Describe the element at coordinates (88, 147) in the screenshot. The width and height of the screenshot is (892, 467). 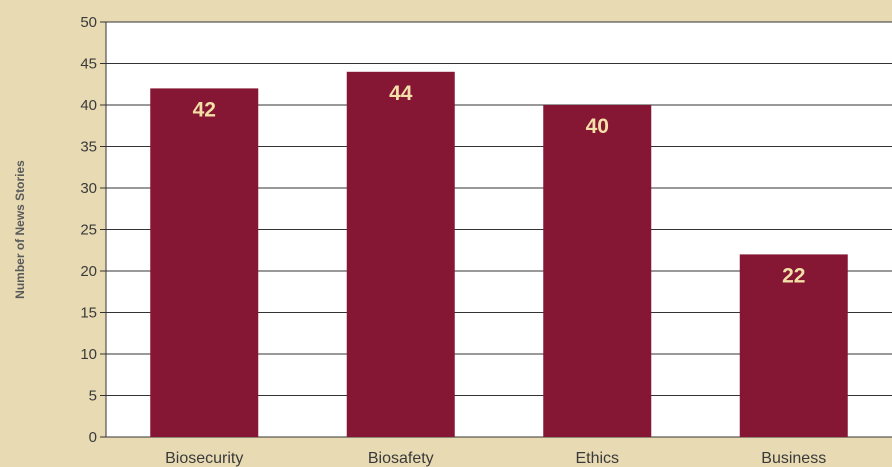
I see `y-tick-label: 35` at that location.